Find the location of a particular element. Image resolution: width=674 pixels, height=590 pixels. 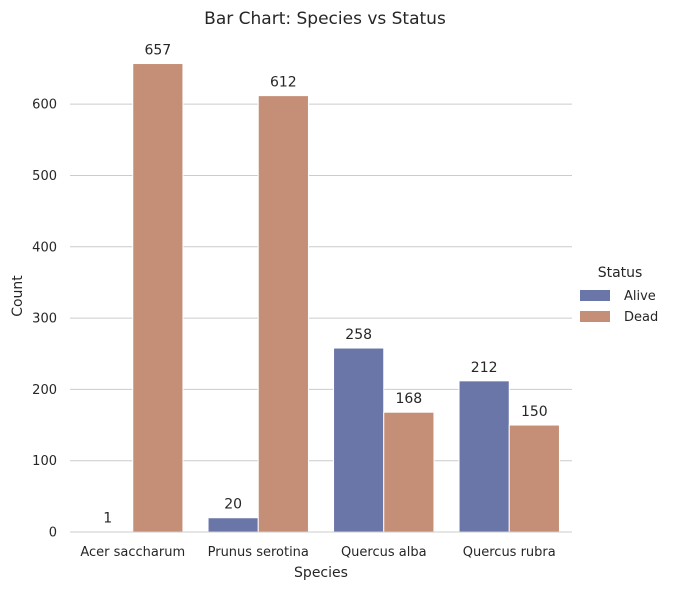

data-label: 20 is located at coordinates (233, 505).